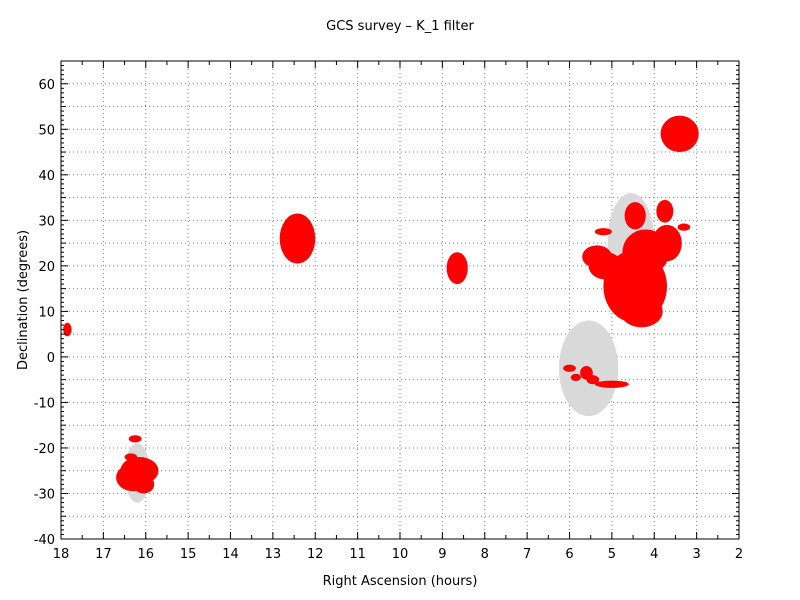 This screenshot has height=600, width=800. I want to click on x-tick-label: 7, so click(527, 554).